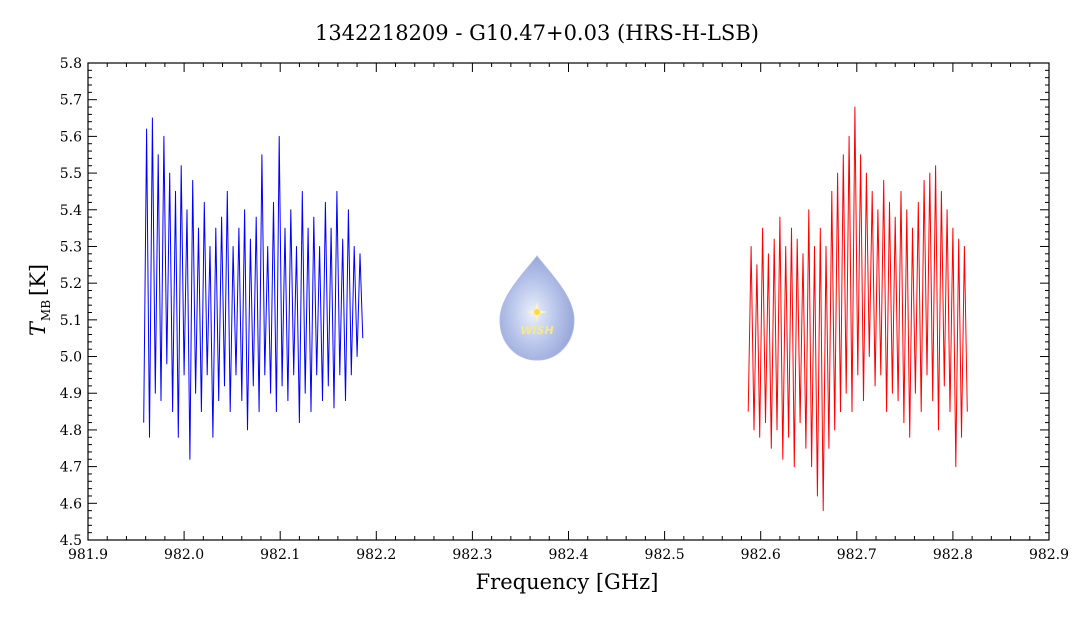  Describe the element at coordinates (71, 321) in the screenshot. I see `y-tick-label: 5.1` at that location.